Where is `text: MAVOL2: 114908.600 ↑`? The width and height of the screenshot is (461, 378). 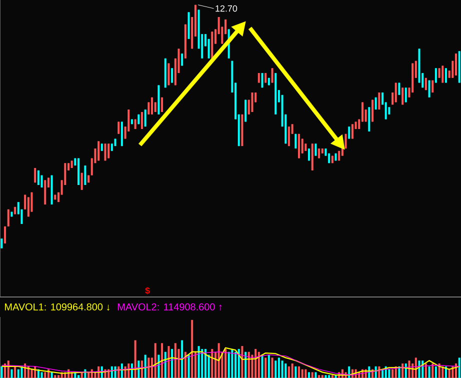 text: MAVOL2: 114908.600 ↑ is located at coordinates (170, 307).